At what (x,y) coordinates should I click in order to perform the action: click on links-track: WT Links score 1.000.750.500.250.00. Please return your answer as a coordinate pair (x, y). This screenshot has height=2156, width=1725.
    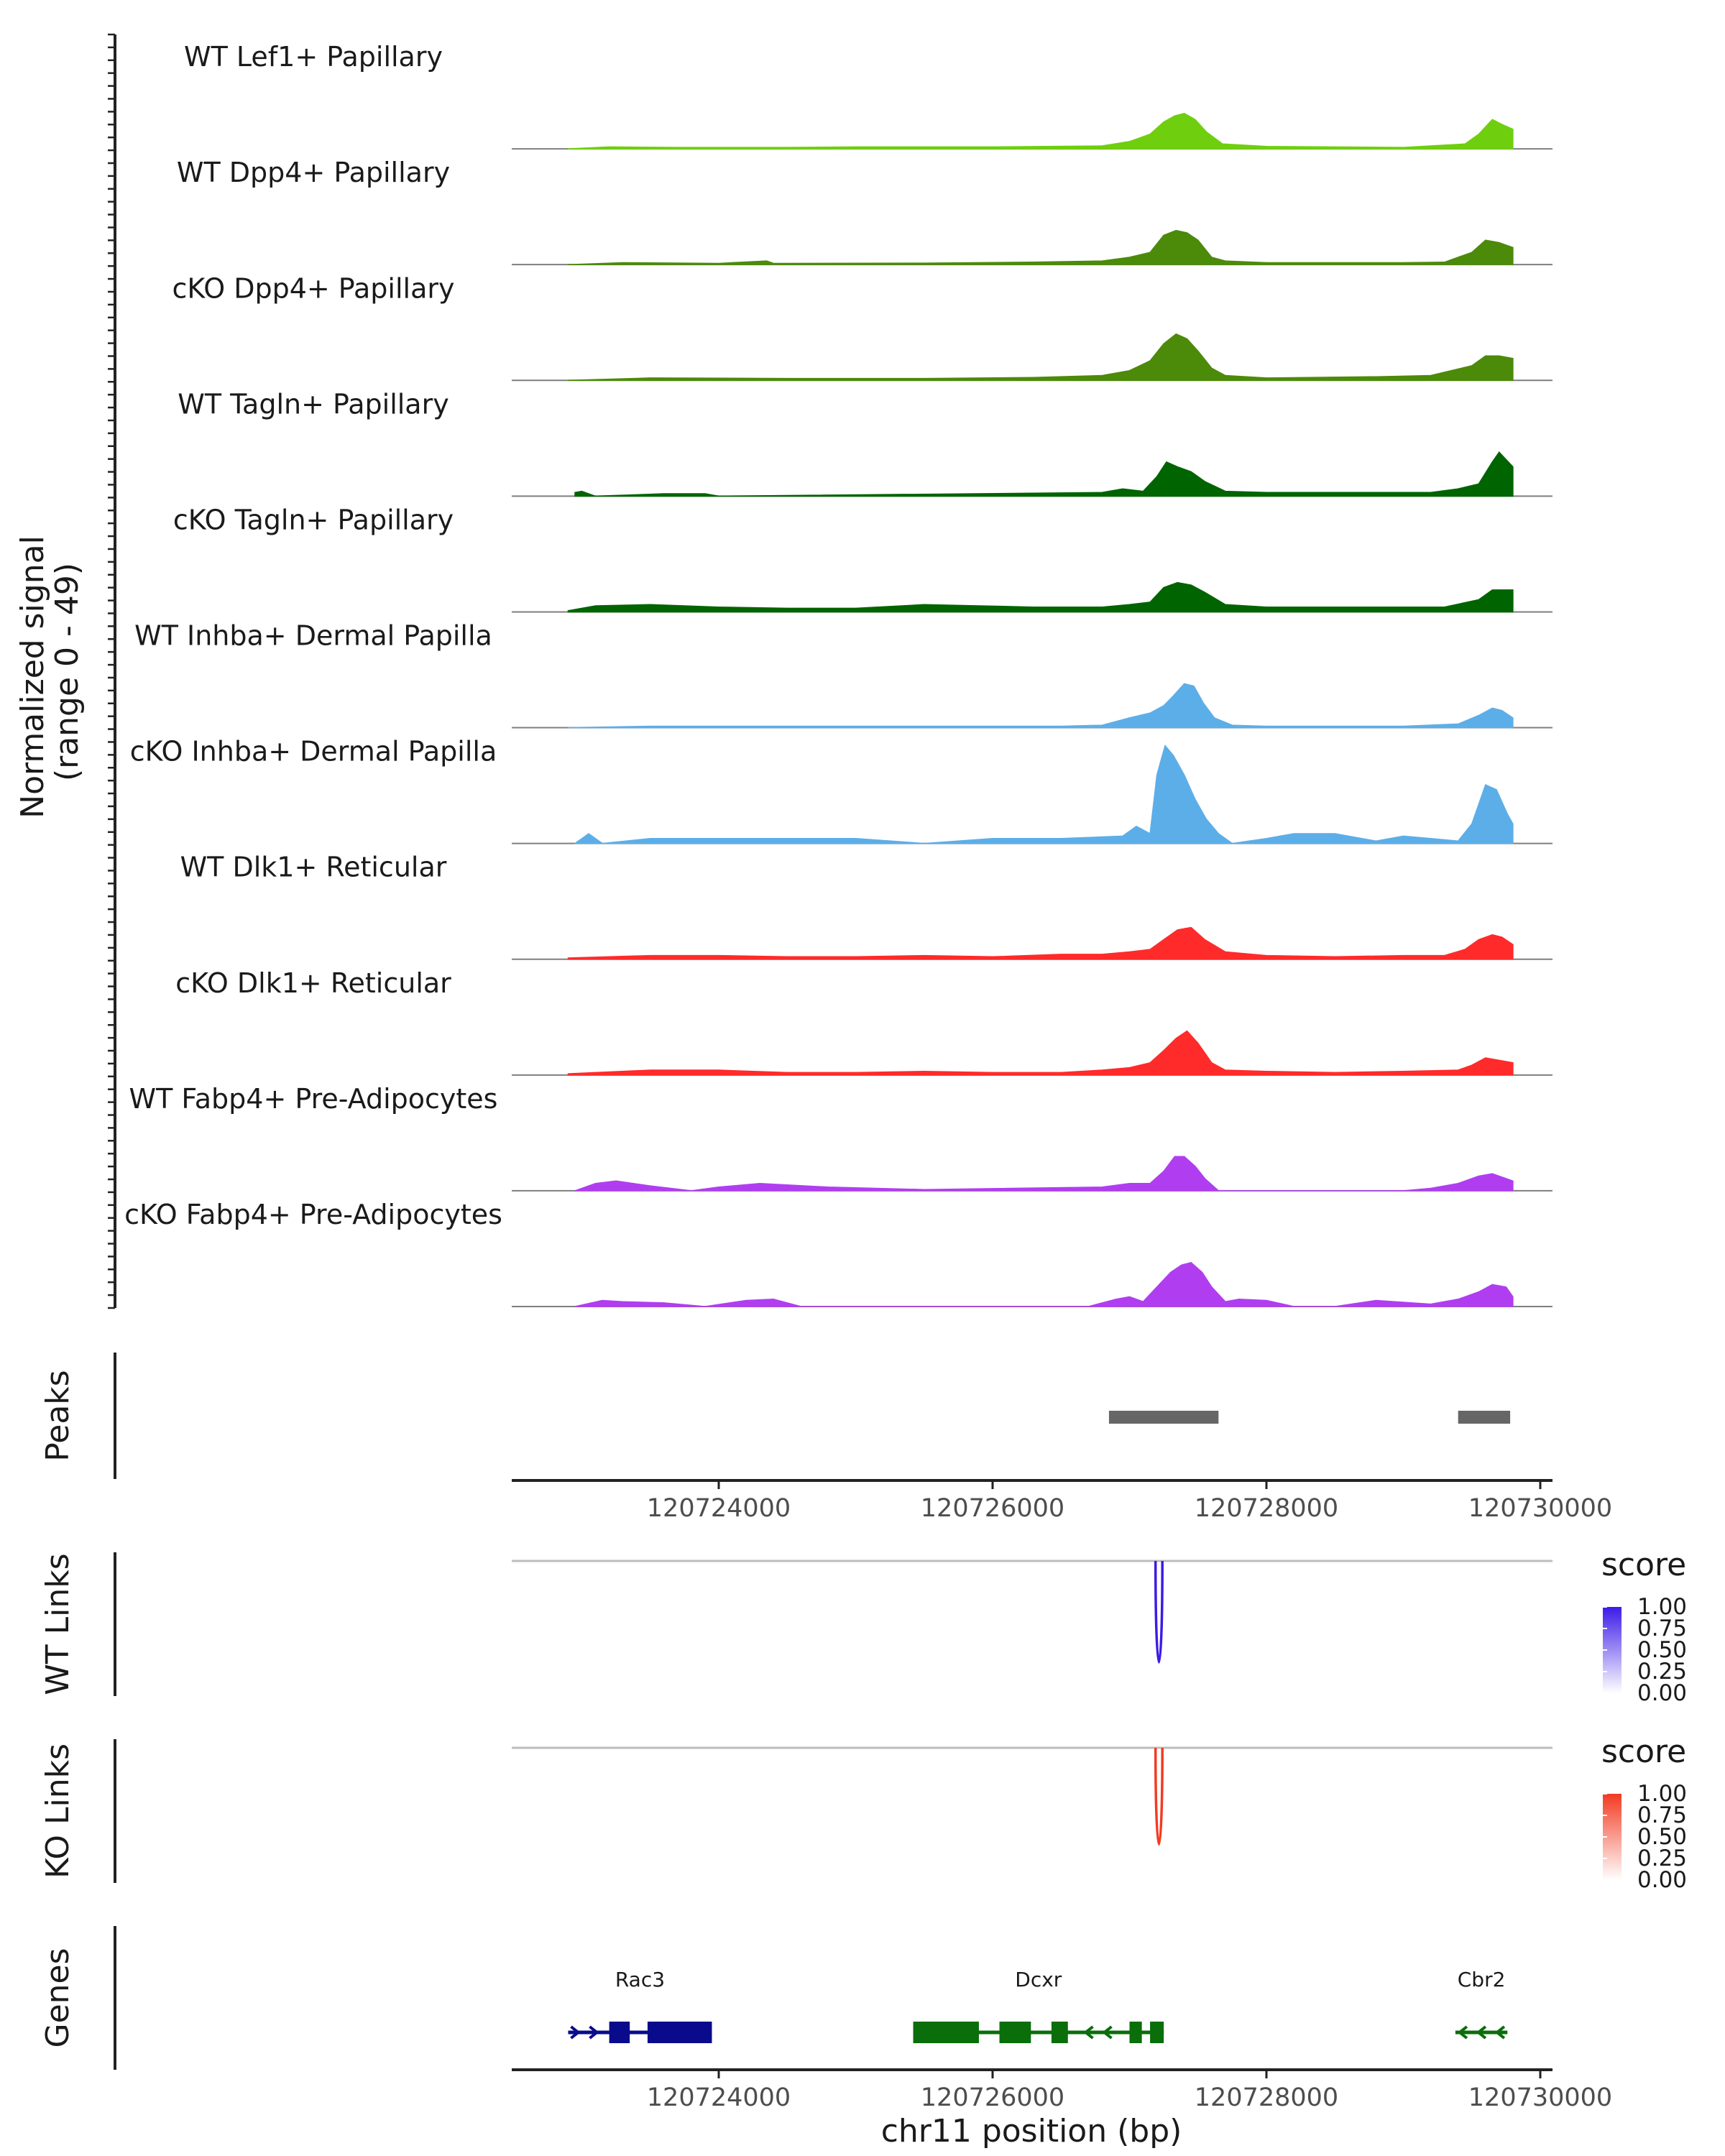
    Looking at the image, I should click on (863, 1626).